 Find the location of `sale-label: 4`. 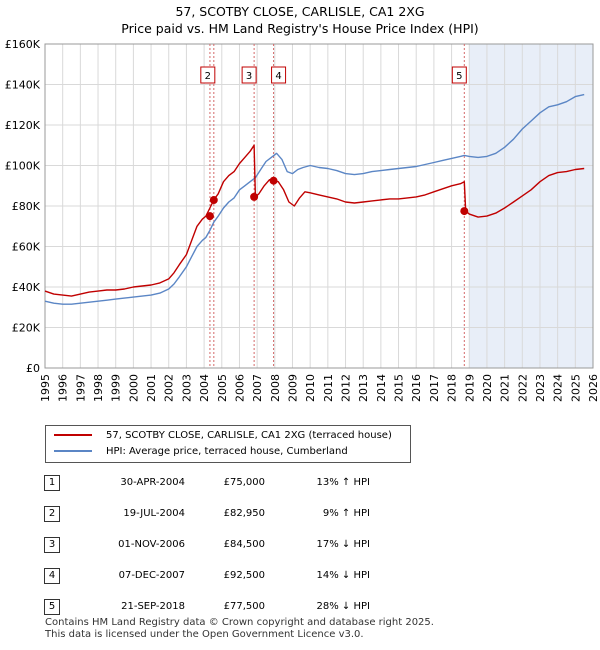

sale-label: 4 is located at coordinates (278, 76).